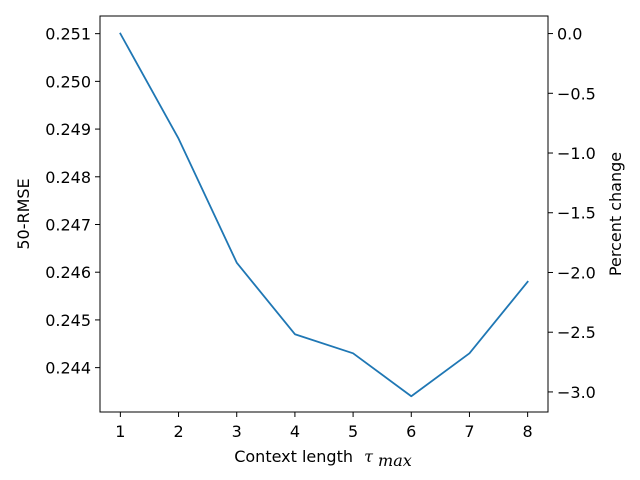 This screenshot has height=480, width=640. I want to click on y-right-tick-label: −0.5, so click(576, 93).